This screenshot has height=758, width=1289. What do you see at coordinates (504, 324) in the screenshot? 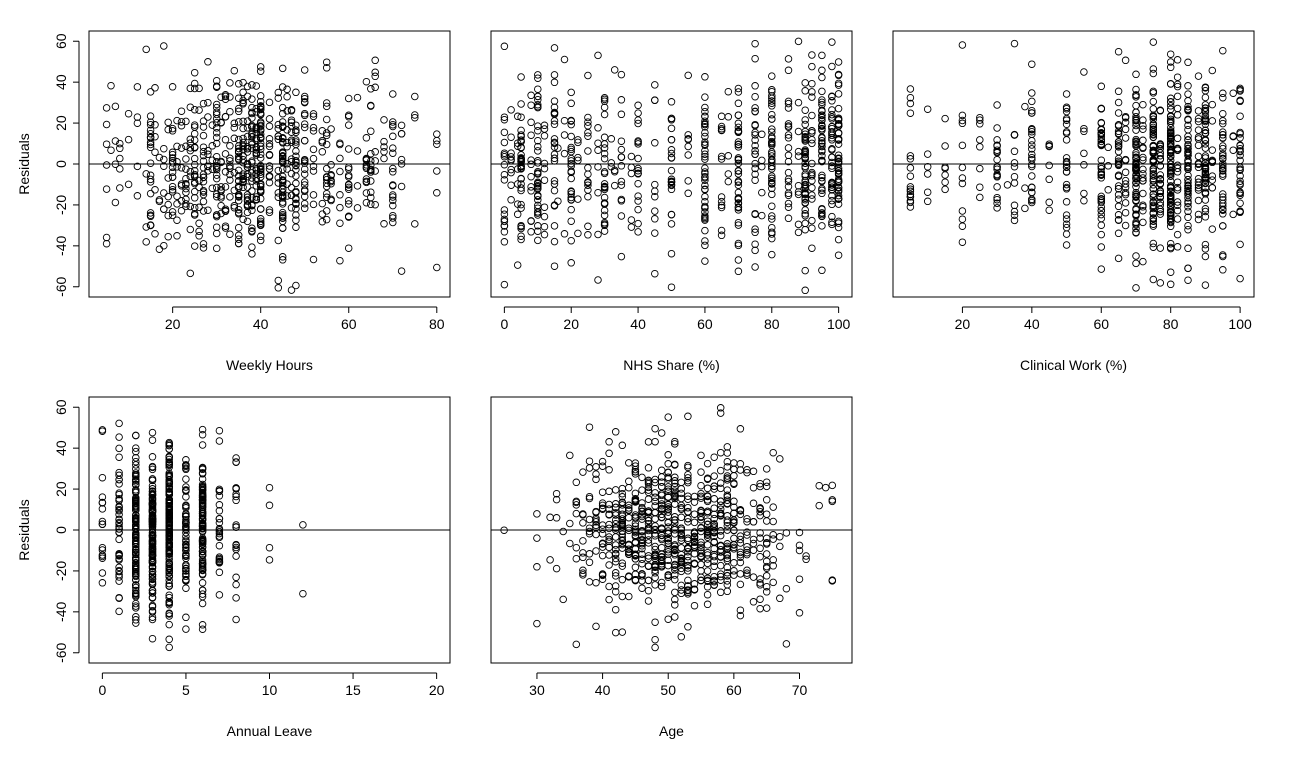
I see `x-tick-label: 0` at bounding box center [504, 324].